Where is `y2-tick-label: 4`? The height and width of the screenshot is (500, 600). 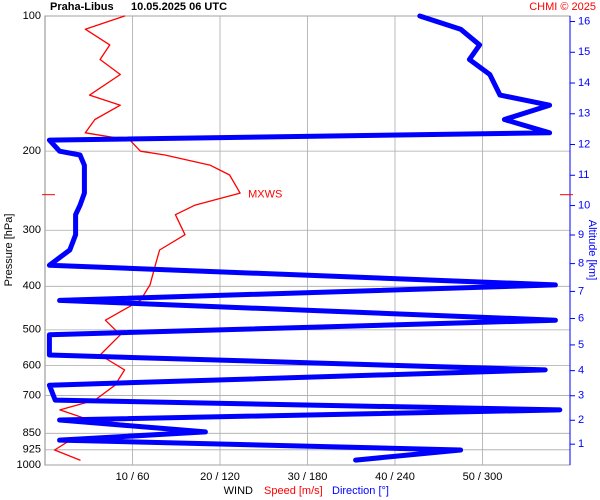
y2-tick-label: 4 is located at coordinates (581, 371).